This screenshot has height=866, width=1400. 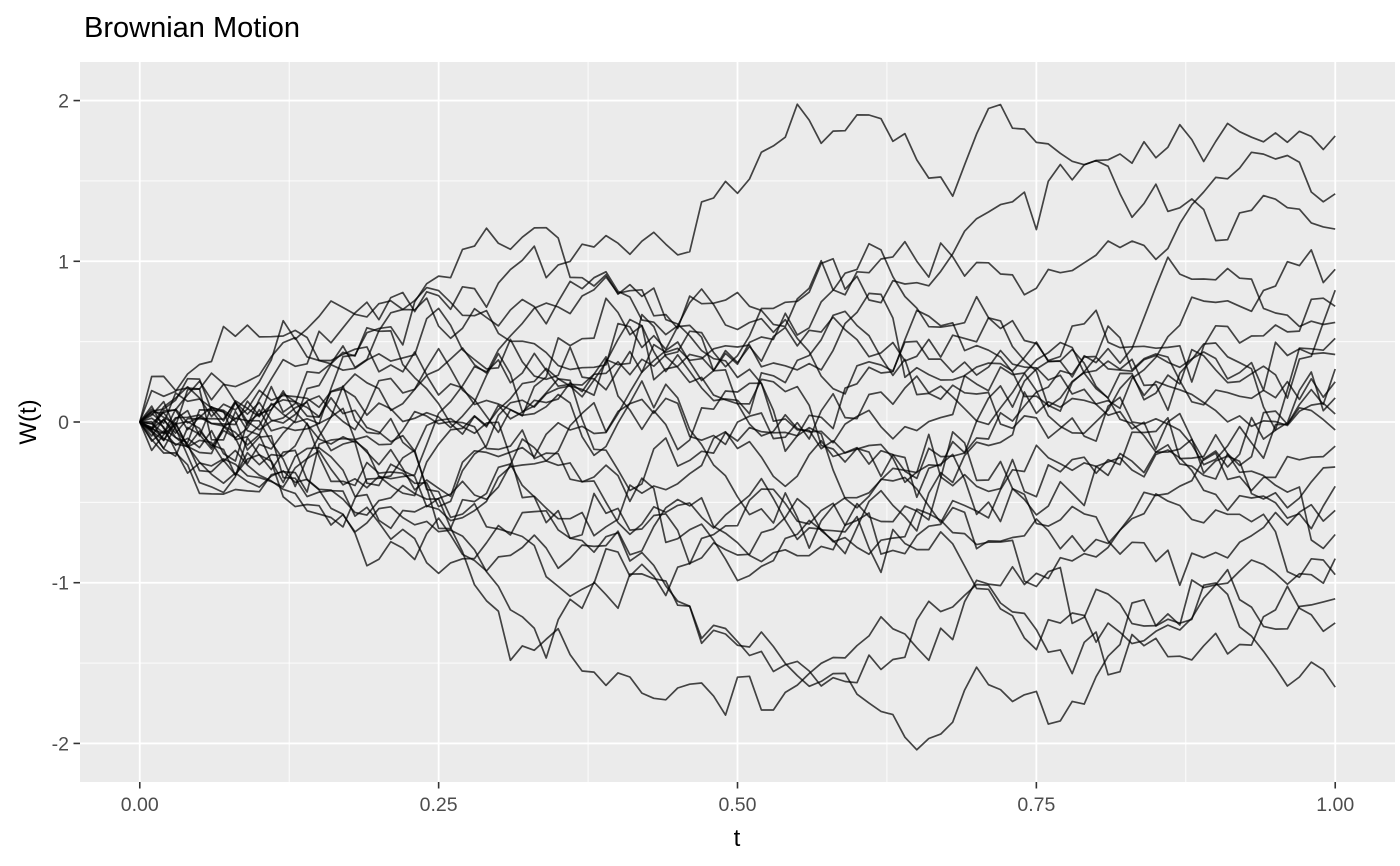 What do you see at coordinates (60, 584) in the screenshot?
I see `y-tick-label: -1` at bounding box center [60, 584].